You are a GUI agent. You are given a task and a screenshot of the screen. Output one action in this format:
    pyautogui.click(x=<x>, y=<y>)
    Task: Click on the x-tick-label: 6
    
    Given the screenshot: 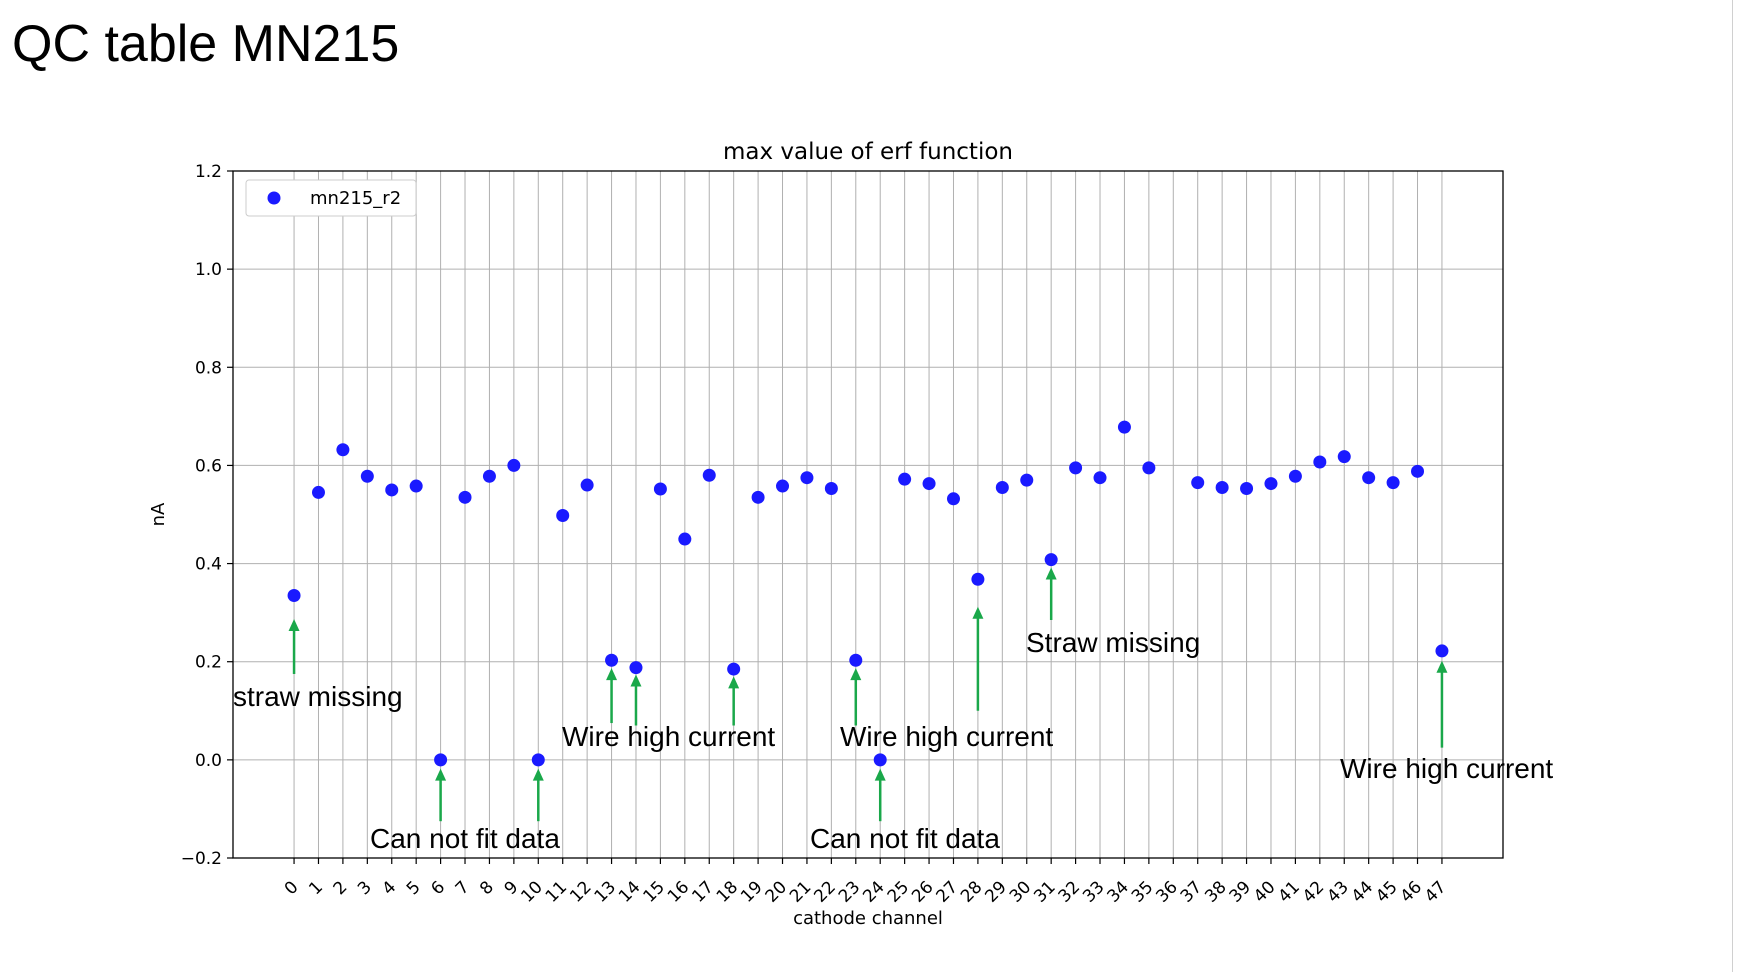 What is the action you would take?
    pyautogui.click(x=438, y=888)
    